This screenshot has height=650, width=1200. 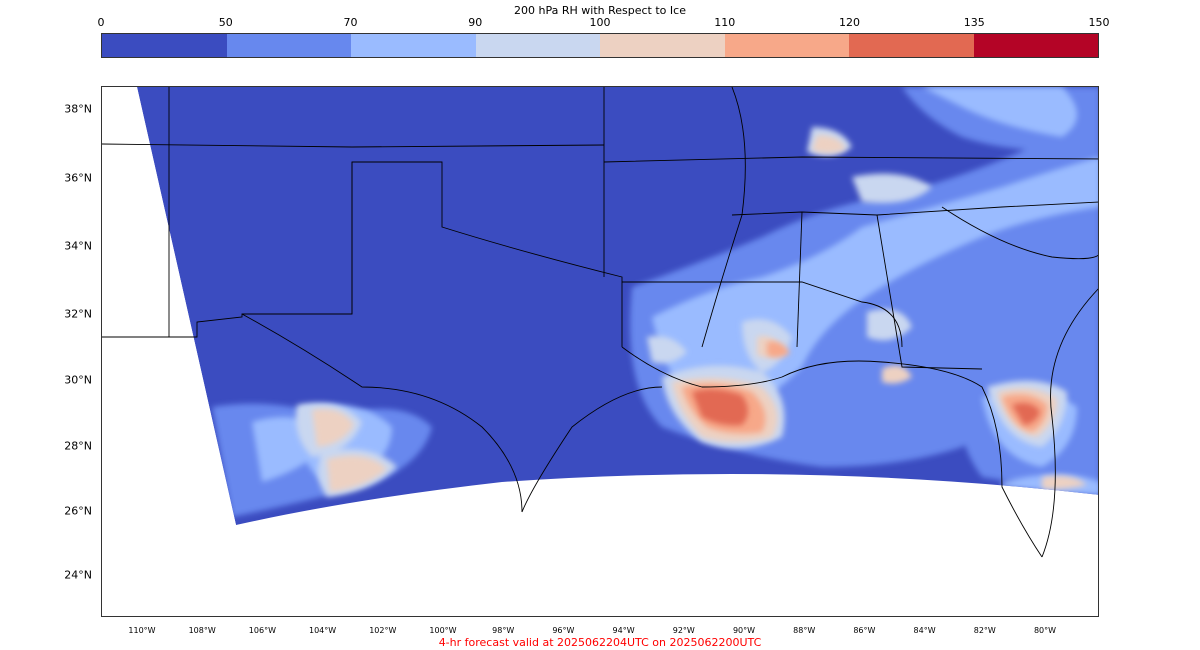 I want to click on latitude-label: 24°N, so click(x=78, y=575).